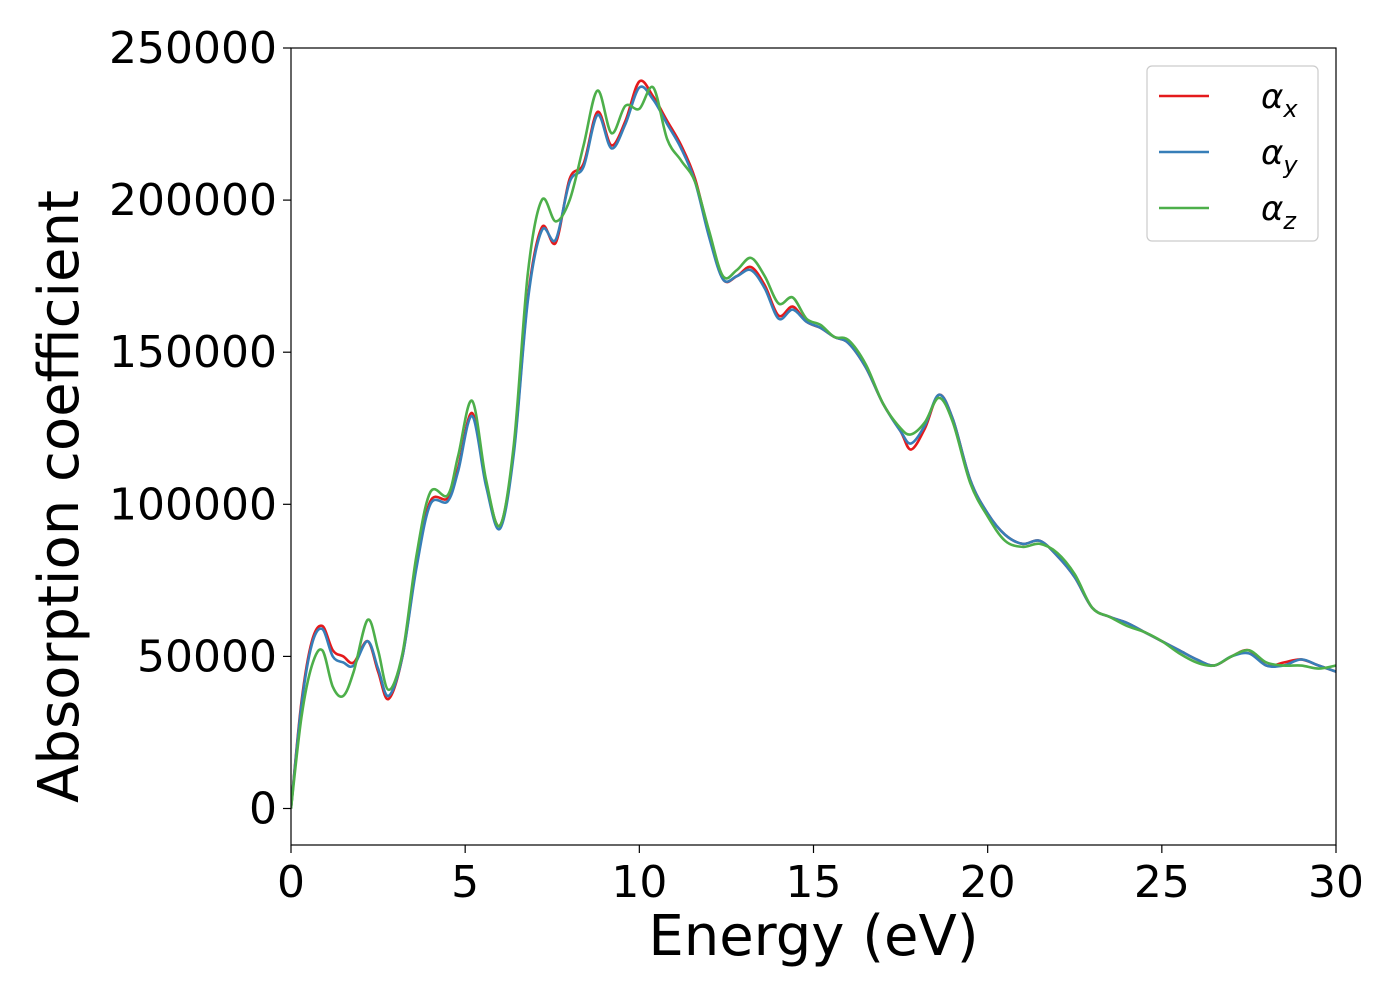  What do you see at coordinates (1279, 156) in the screenshot?
I see `legend-label-y: αy` at bounding box center [1279, 156].